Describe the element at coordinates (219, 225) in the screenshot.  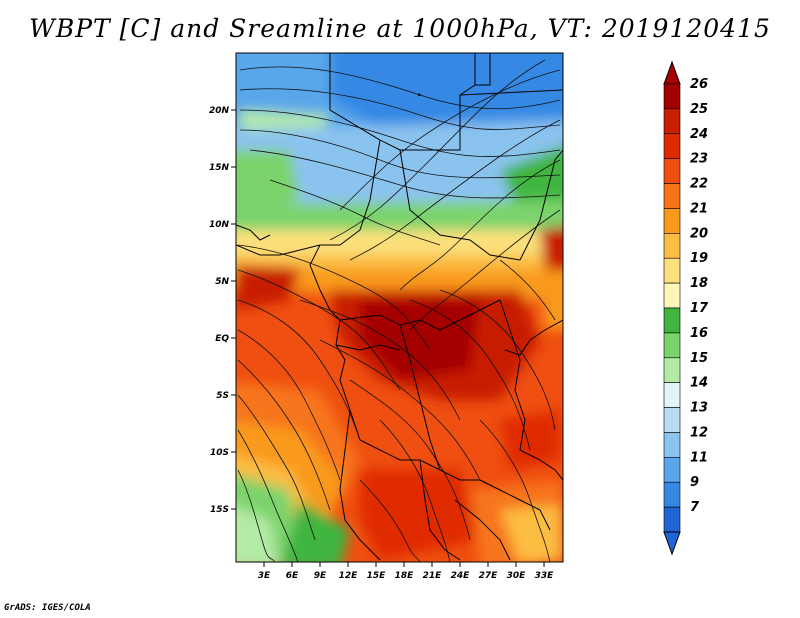
I see `lat-label: 10N` at that location.